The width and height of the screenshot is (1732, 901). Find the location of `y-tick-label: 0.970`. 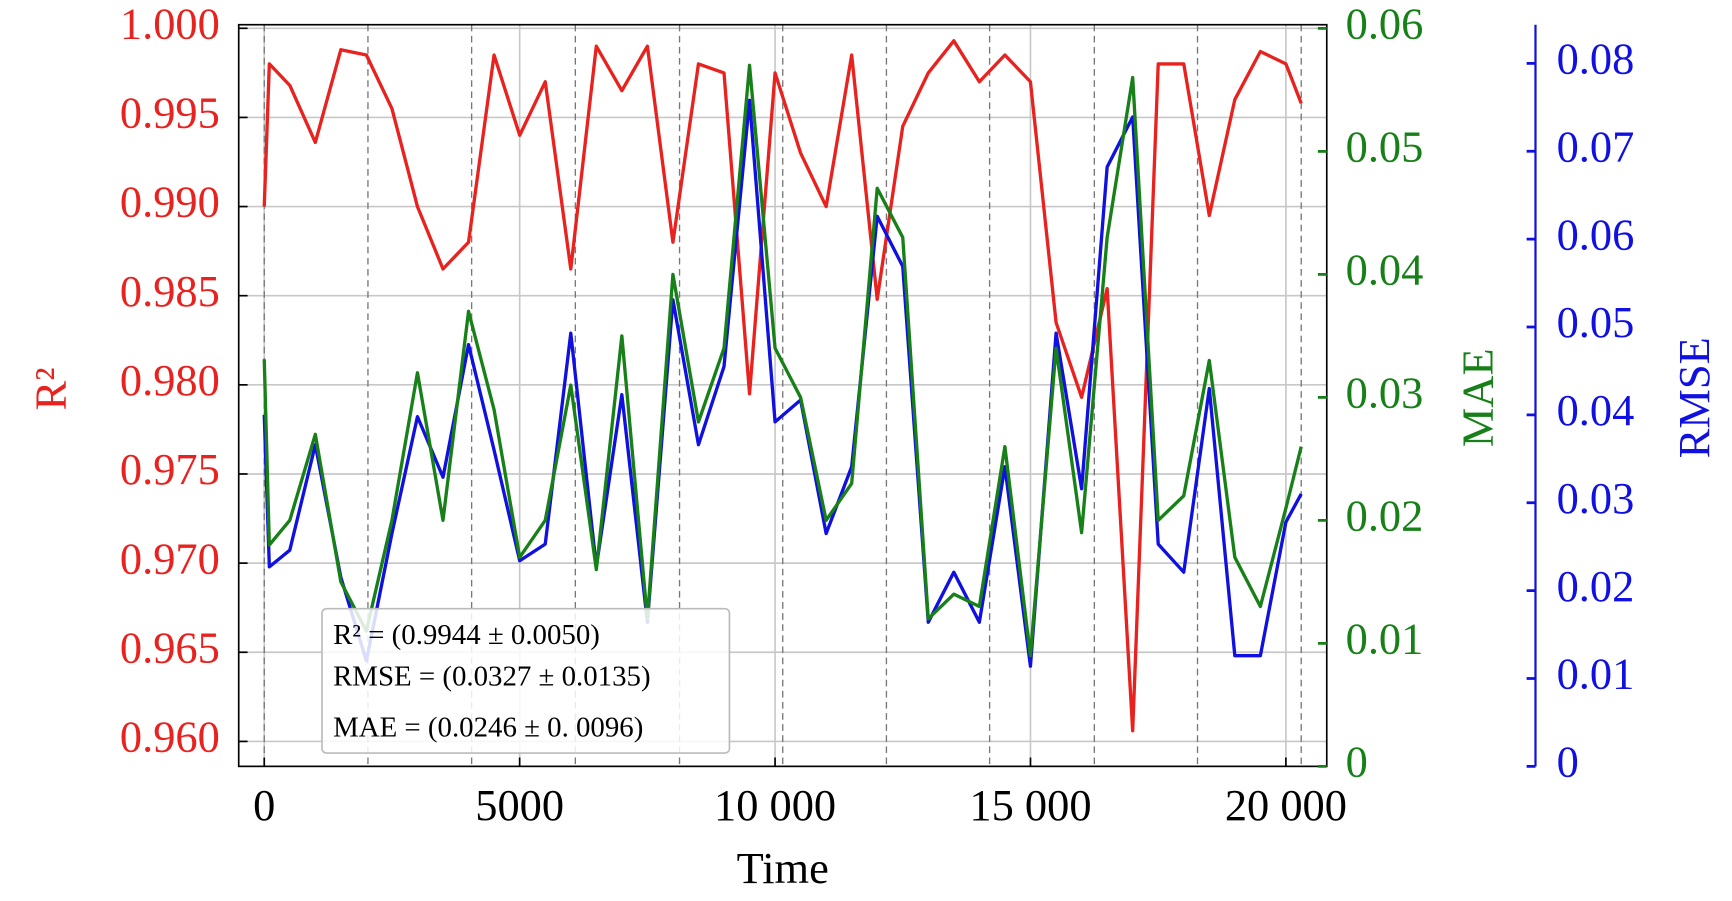

y-tick-label: 0.970 is located at coordinates (170, 558).